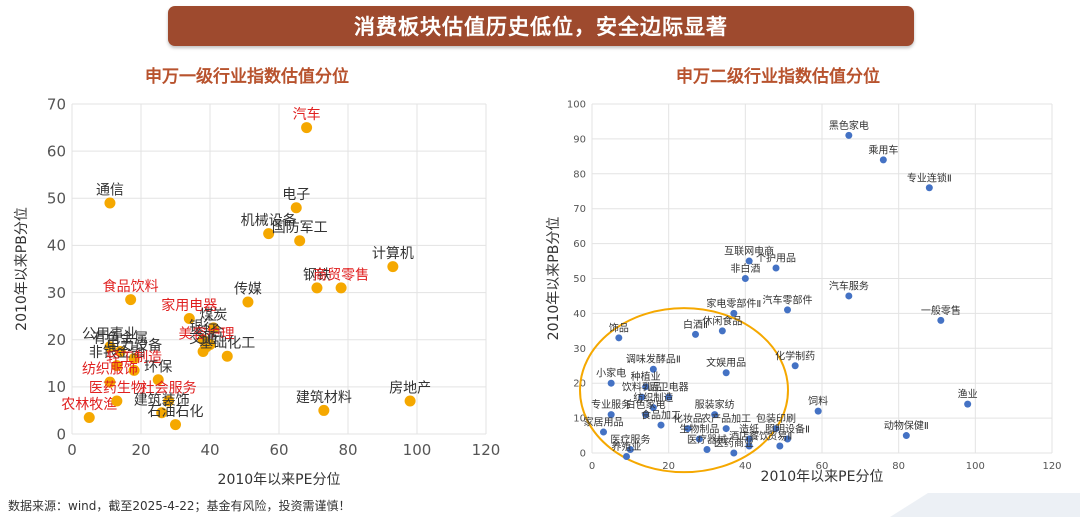 The height and width of the screenshot is (517, 1080). What do you see at coordinates (89, 405) in the screenshot?
I see `point-label: 农林牧渔` at bounding box center [89, 405].